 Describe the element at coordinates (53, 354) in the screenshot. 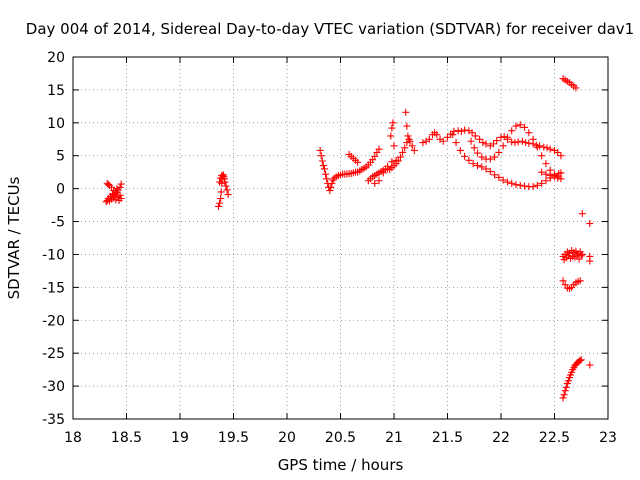

I see `y-tick-label: -25` at that location.